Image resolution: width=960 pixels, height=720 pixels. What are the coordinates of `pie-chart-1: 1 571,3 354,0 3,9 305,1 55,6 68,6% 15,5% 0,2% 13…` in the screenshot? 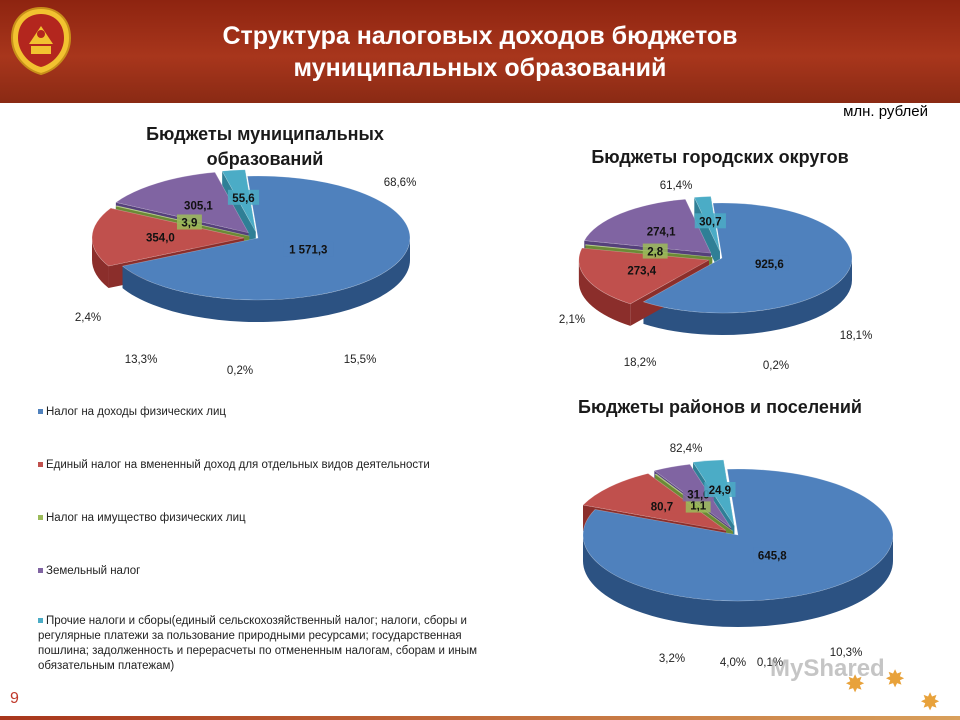 It's located at (246, 273).